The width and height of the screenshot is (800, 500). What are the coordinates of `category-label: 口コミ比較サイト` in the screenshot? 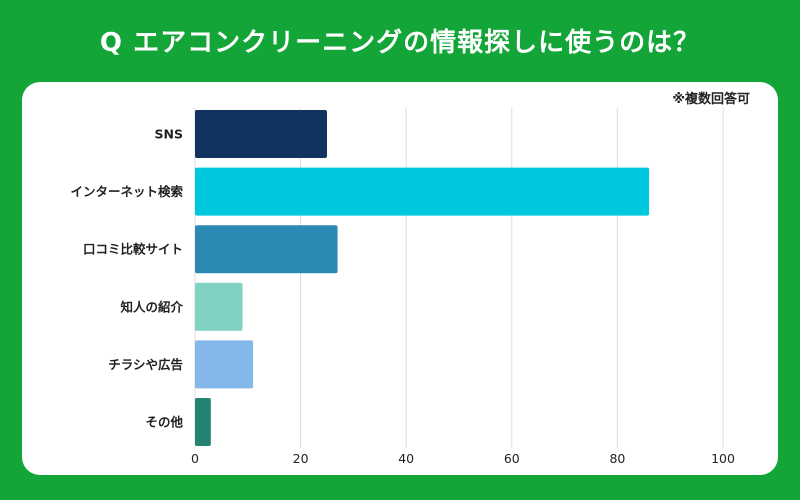 It's located at (133, 249).